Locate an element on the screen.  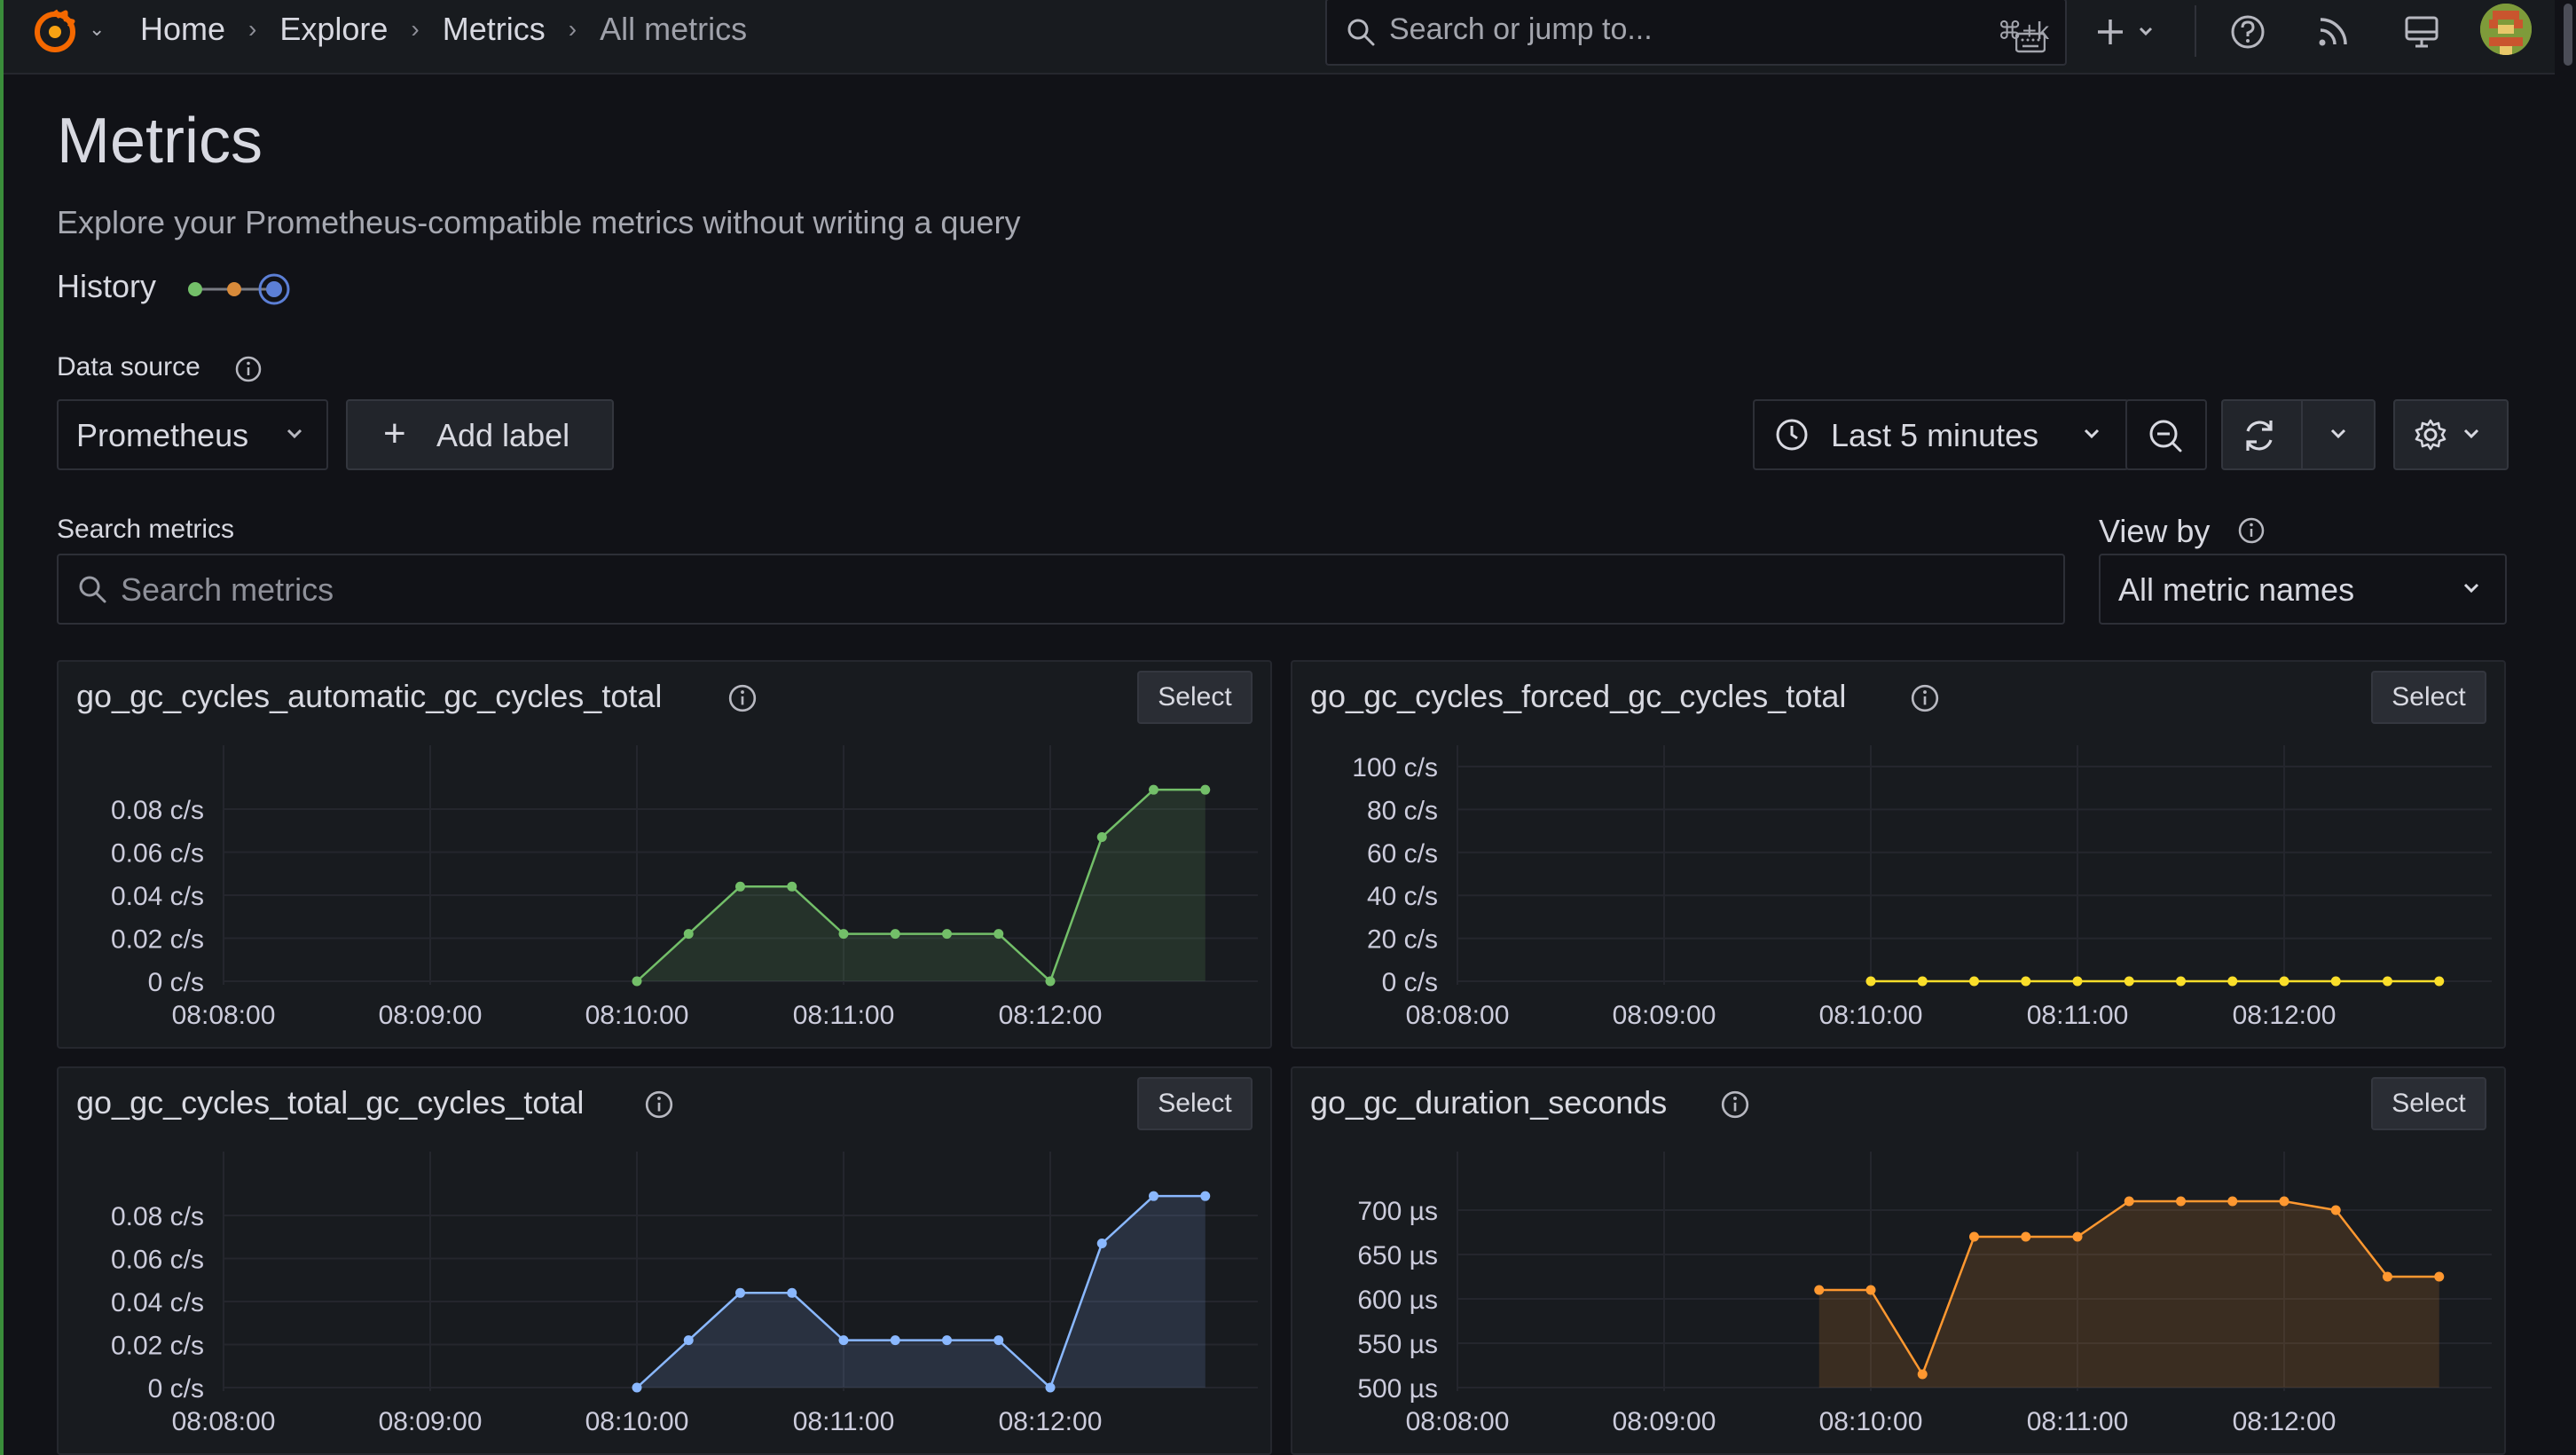
series-area is located at coordinates (921, 885).